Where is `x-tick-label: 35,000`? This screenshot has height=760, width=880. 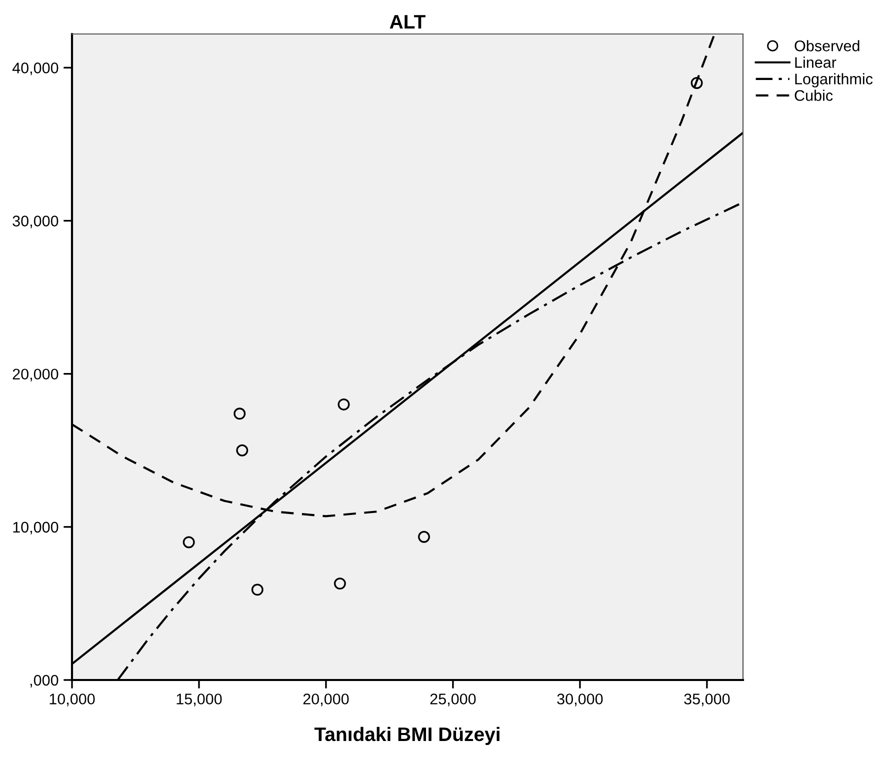
x-tick-label: 35,000 is located at coordinates (707, 700).